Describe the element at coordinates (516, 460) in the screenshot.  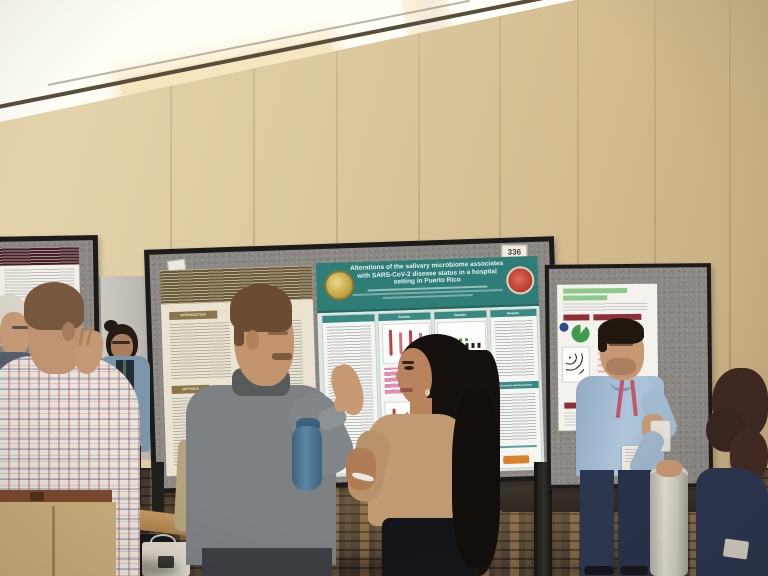
I see `sponsor-logo` at that location.